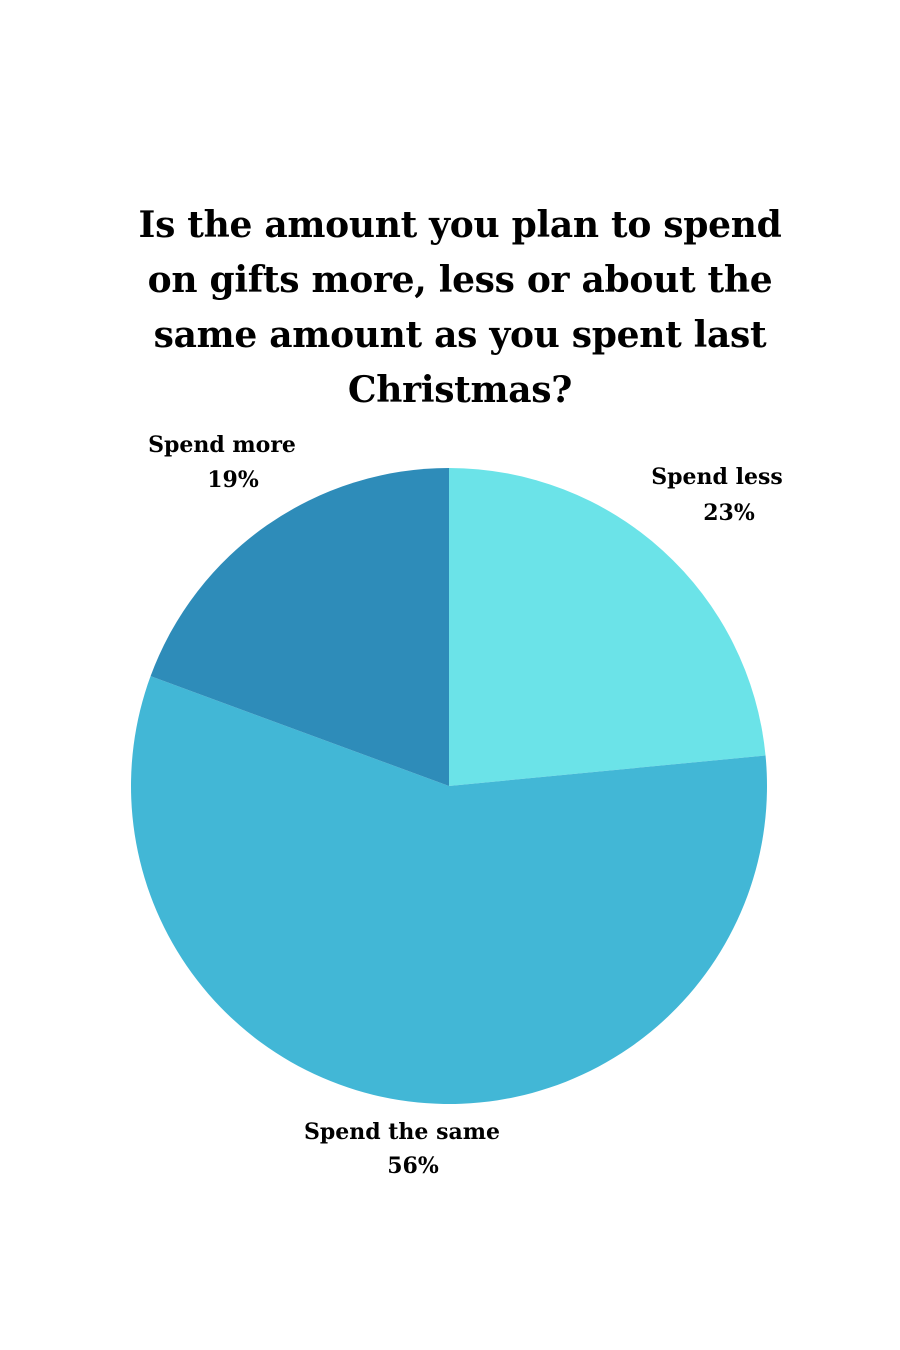 This screenshot has height=1350, width=900. I want to click on slice-value-label: 56%, so click(413, 1166).